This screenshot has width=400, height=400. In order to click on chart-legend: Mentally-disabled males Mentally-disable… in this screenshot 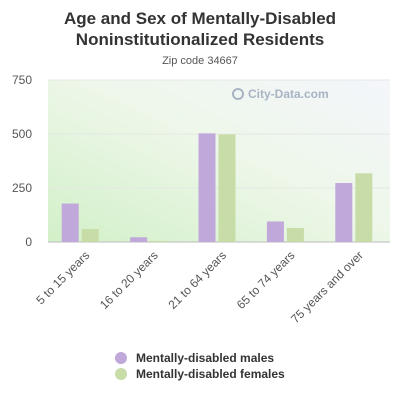, I will do `click(200, 366)`.